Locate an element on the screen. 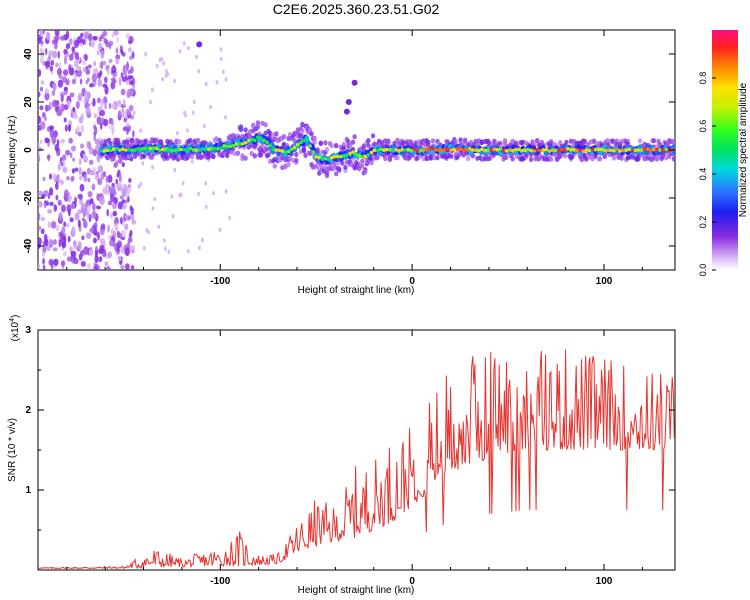 This screenshot has height=600, width=750. colorbar-tick-label: 0.0 is located at coordinates (703, 270).